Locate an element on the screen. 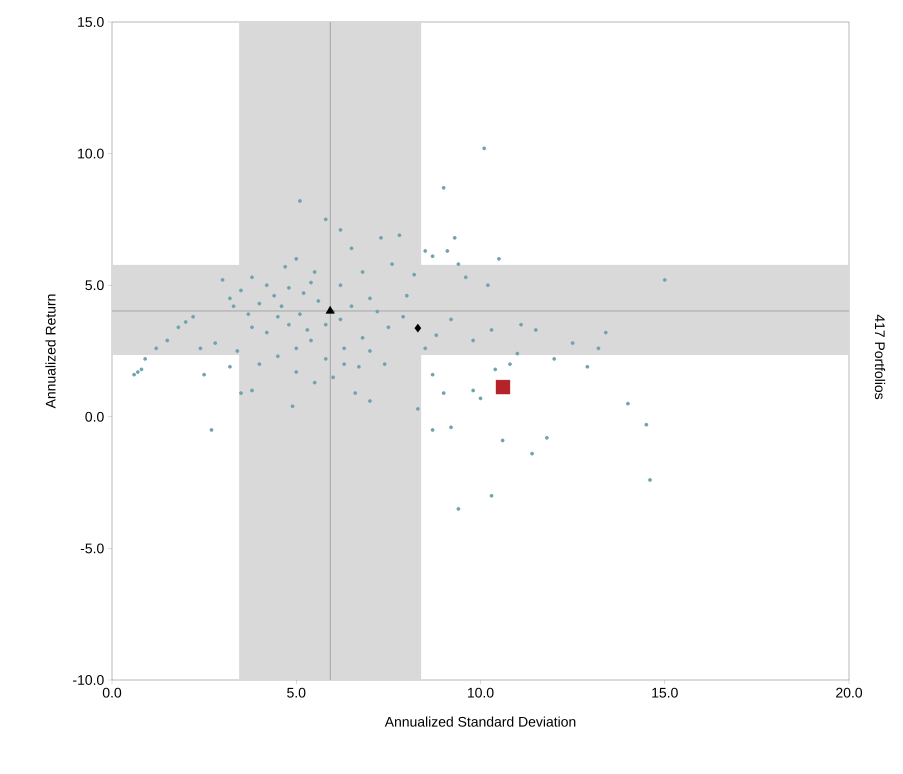  y-axis-title: Annualized Return is located at coordinates (50, 351).